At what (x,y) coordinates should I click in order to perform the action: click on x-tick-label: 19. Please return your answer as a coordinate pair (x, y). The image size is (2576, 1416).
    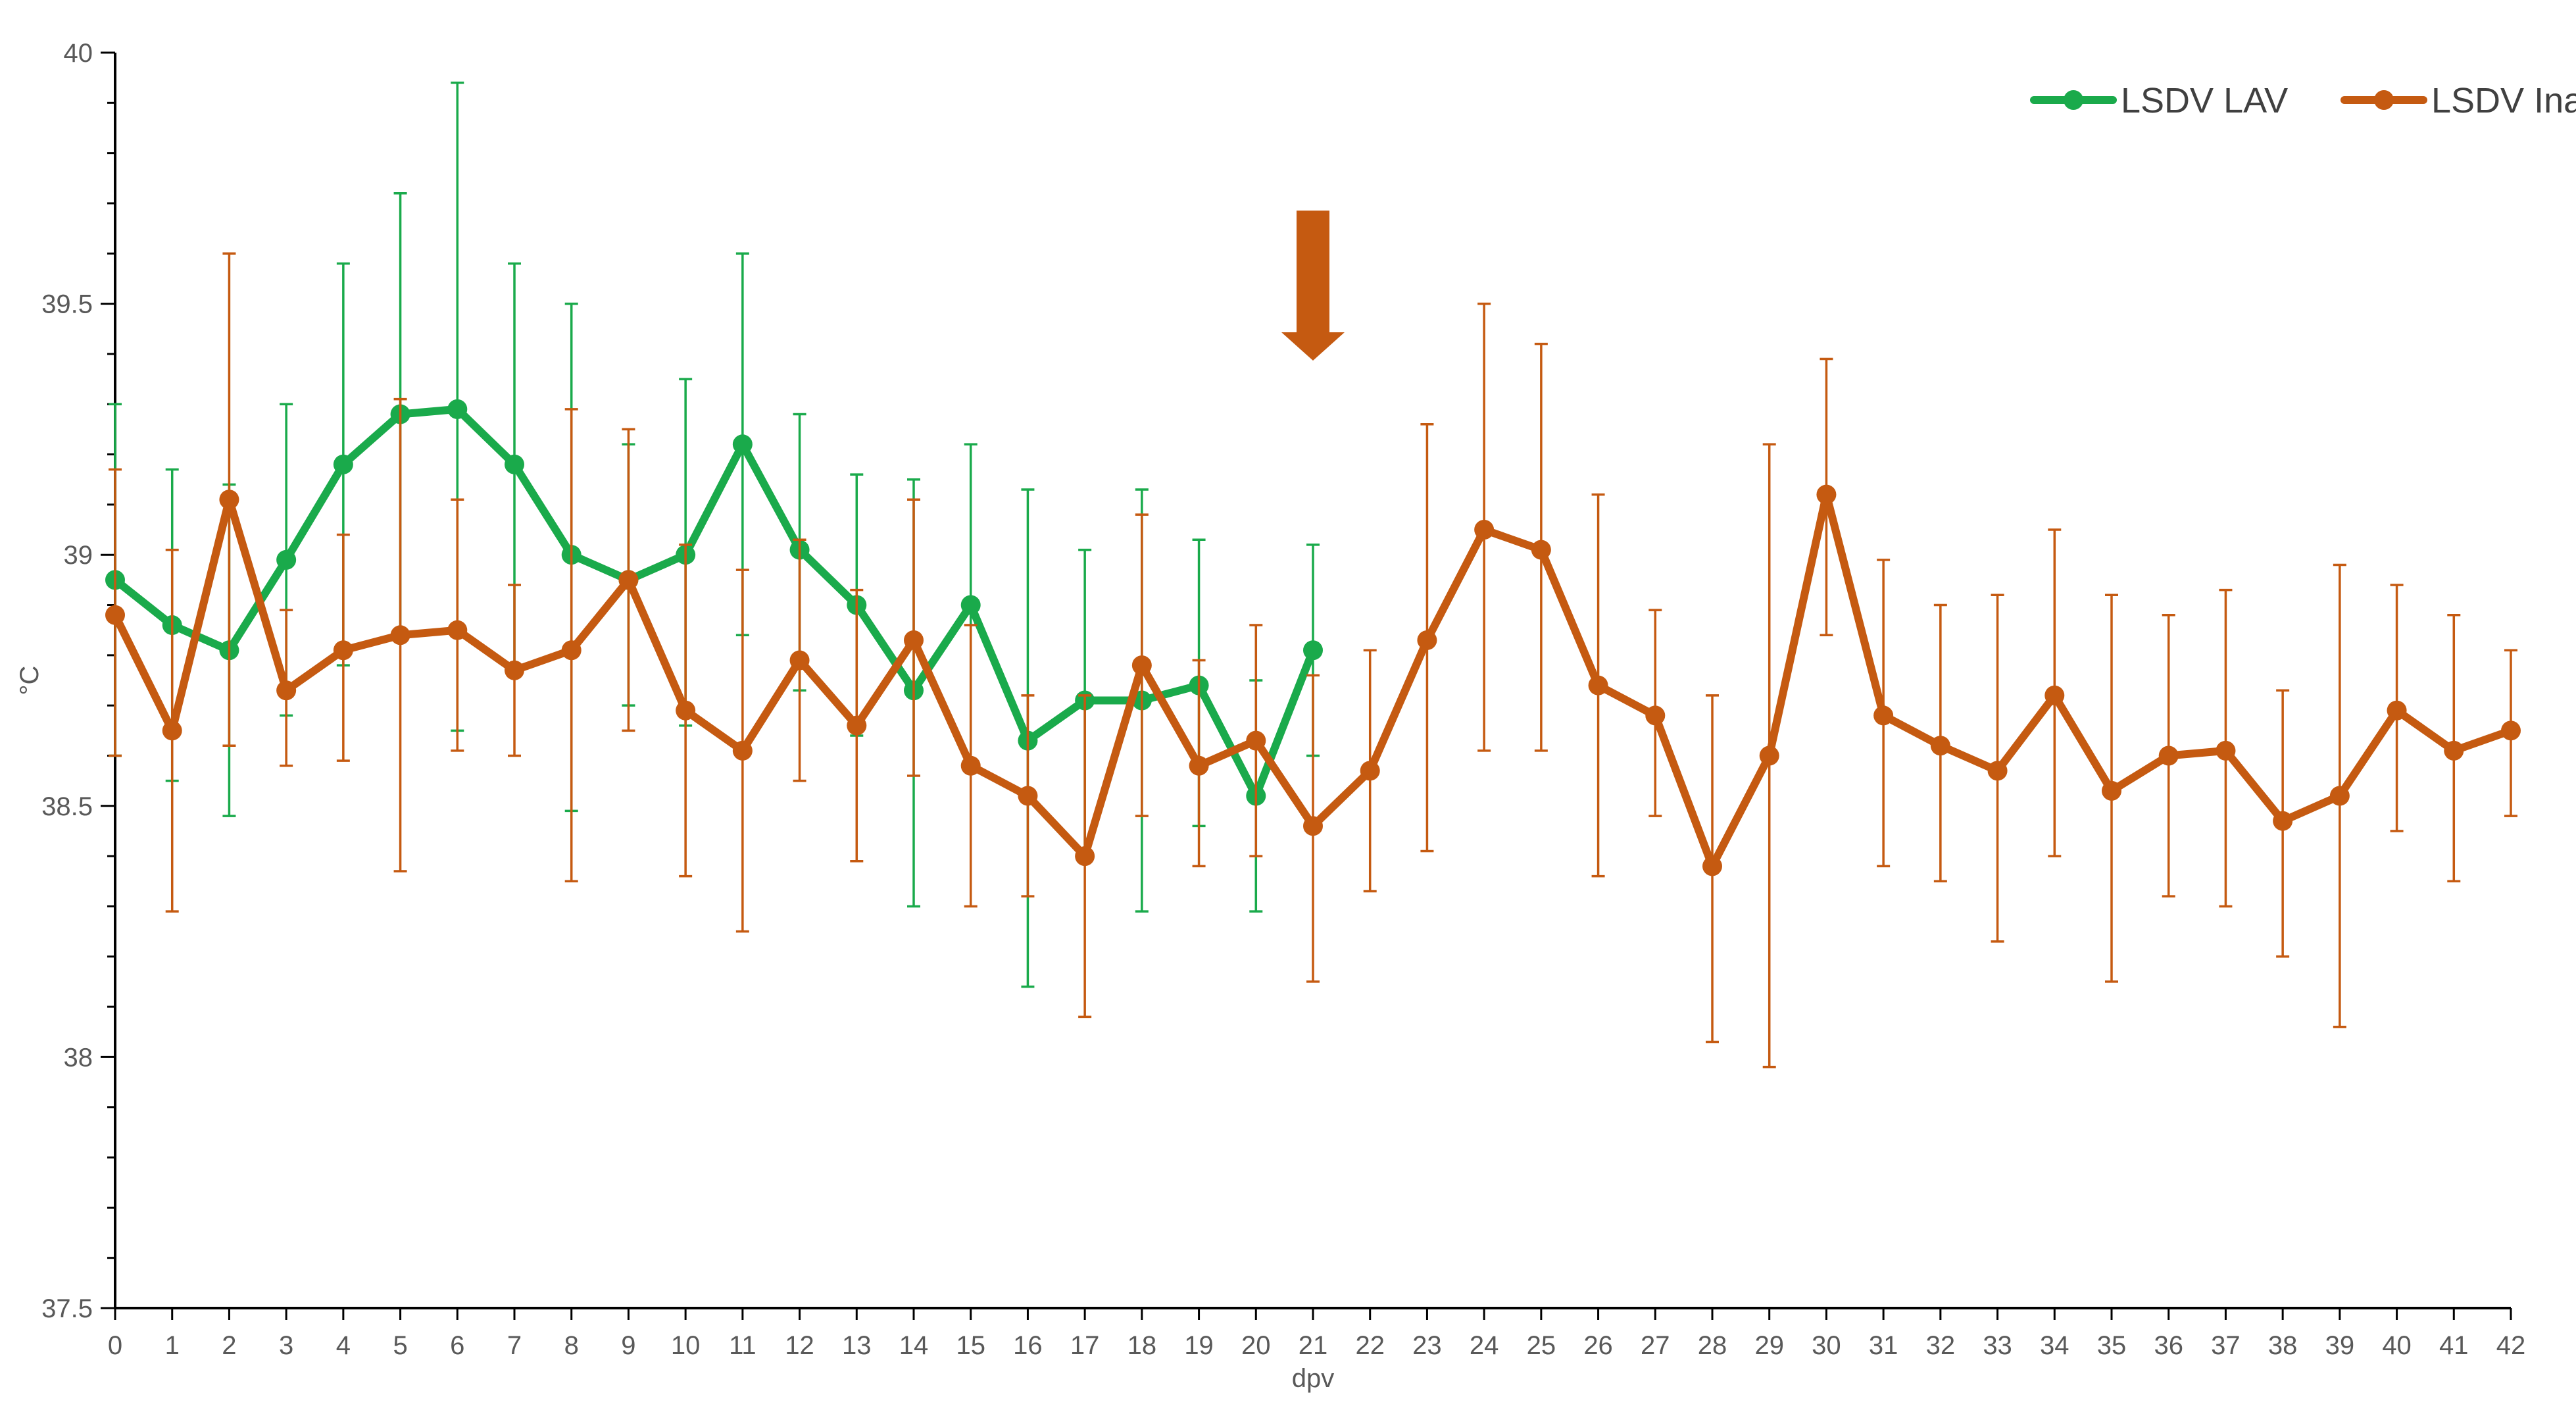
    Looking at the image, I should click on (1199, 1346).